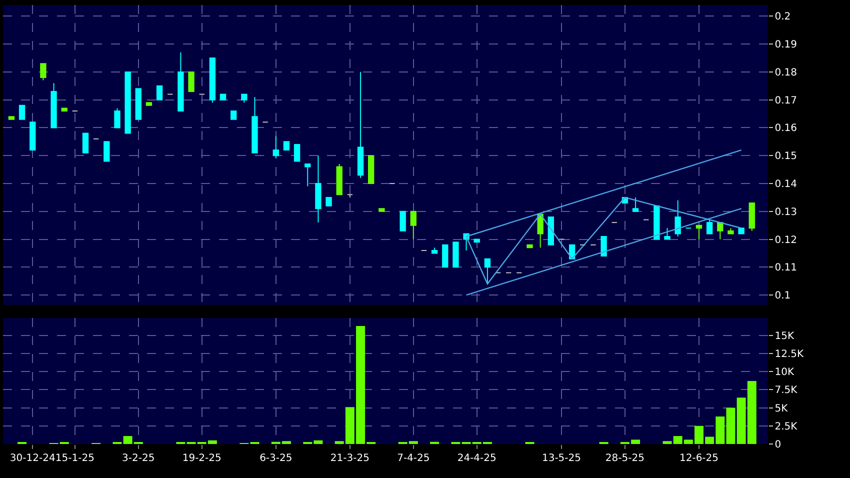 Image resolution: width=850 pixels, height=478 pixels. I want to click on x-tick-label: 30-12-24, so click(33, 458).